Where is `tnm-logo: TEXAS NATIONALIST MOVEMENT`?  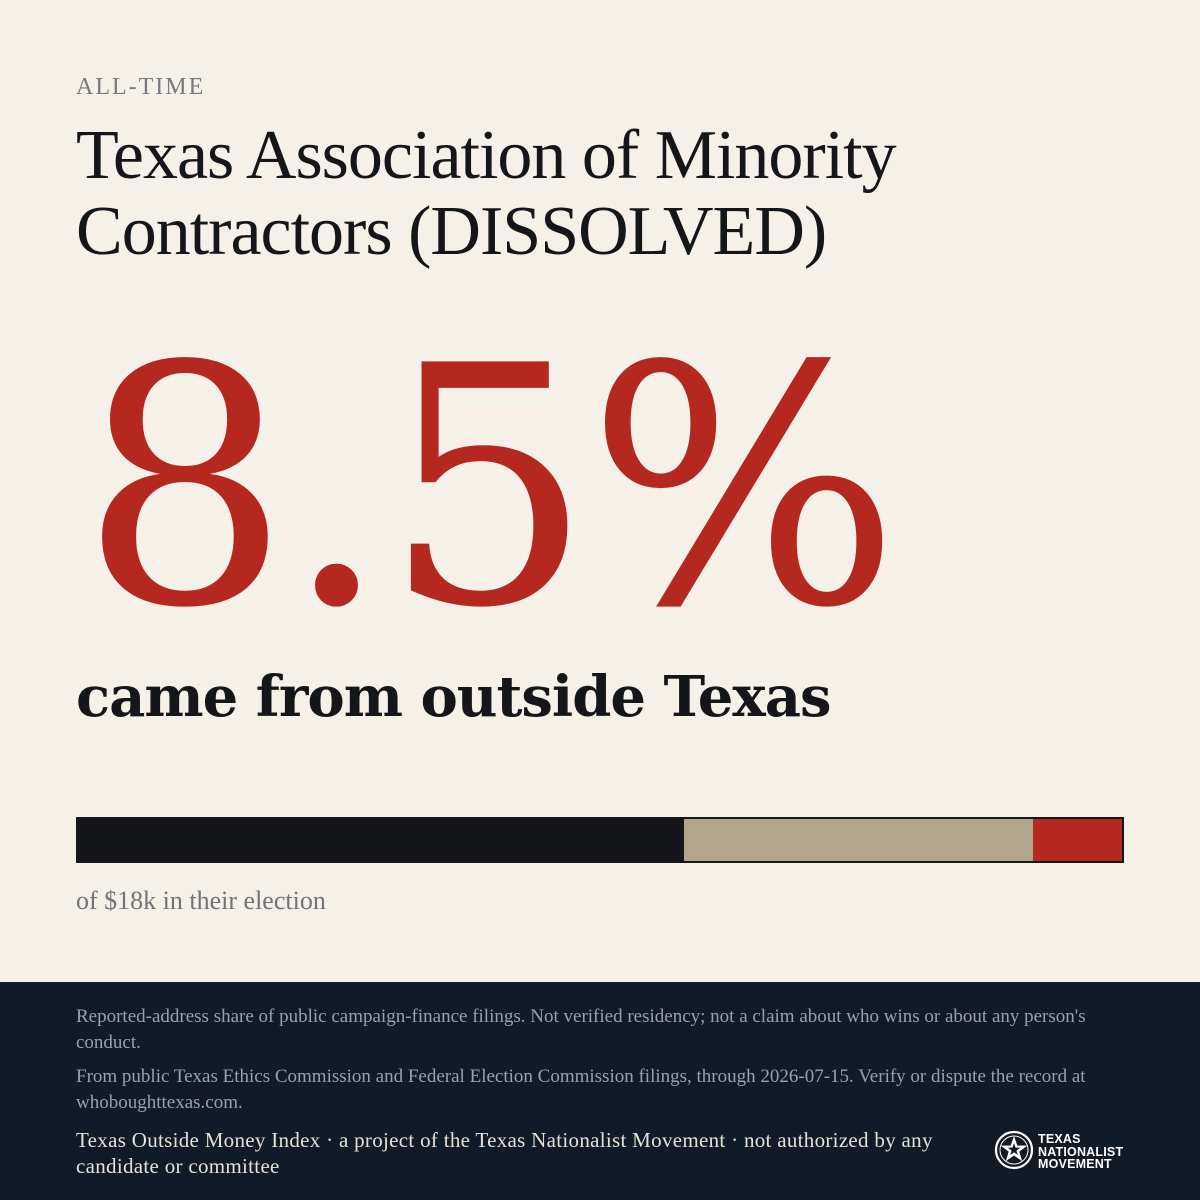
tnm-logo: TEXAS NATIONALIST MOVEMENT is located at coordinates (1058, 1152).